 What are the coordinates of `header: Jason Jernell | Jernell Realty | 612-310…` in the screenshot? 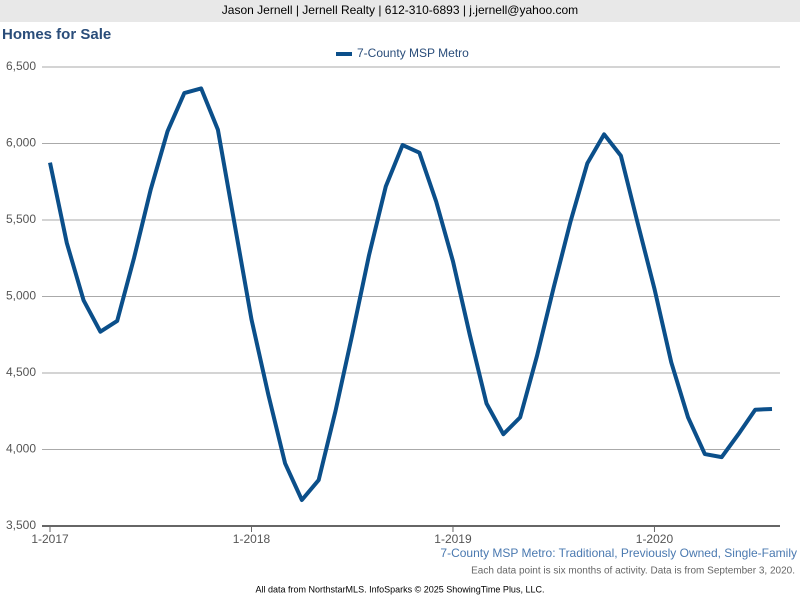 It's located at (400, 10).